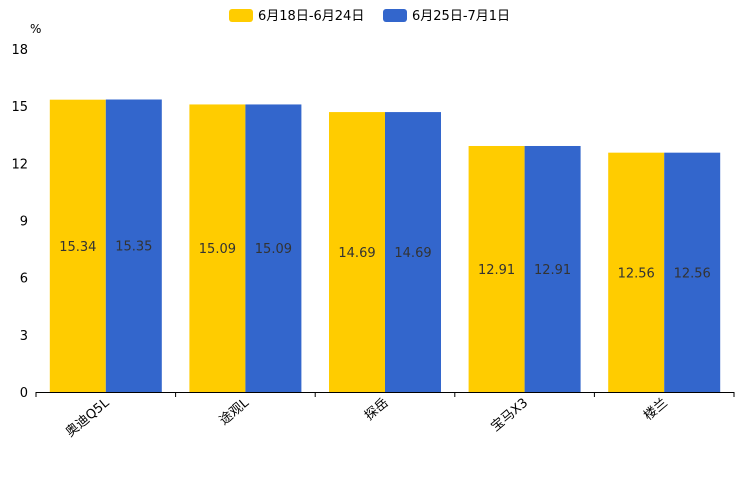 The width and height of the screenshot is (744, 496). I want to click on y-tick-label: 12, so click(19, 164).